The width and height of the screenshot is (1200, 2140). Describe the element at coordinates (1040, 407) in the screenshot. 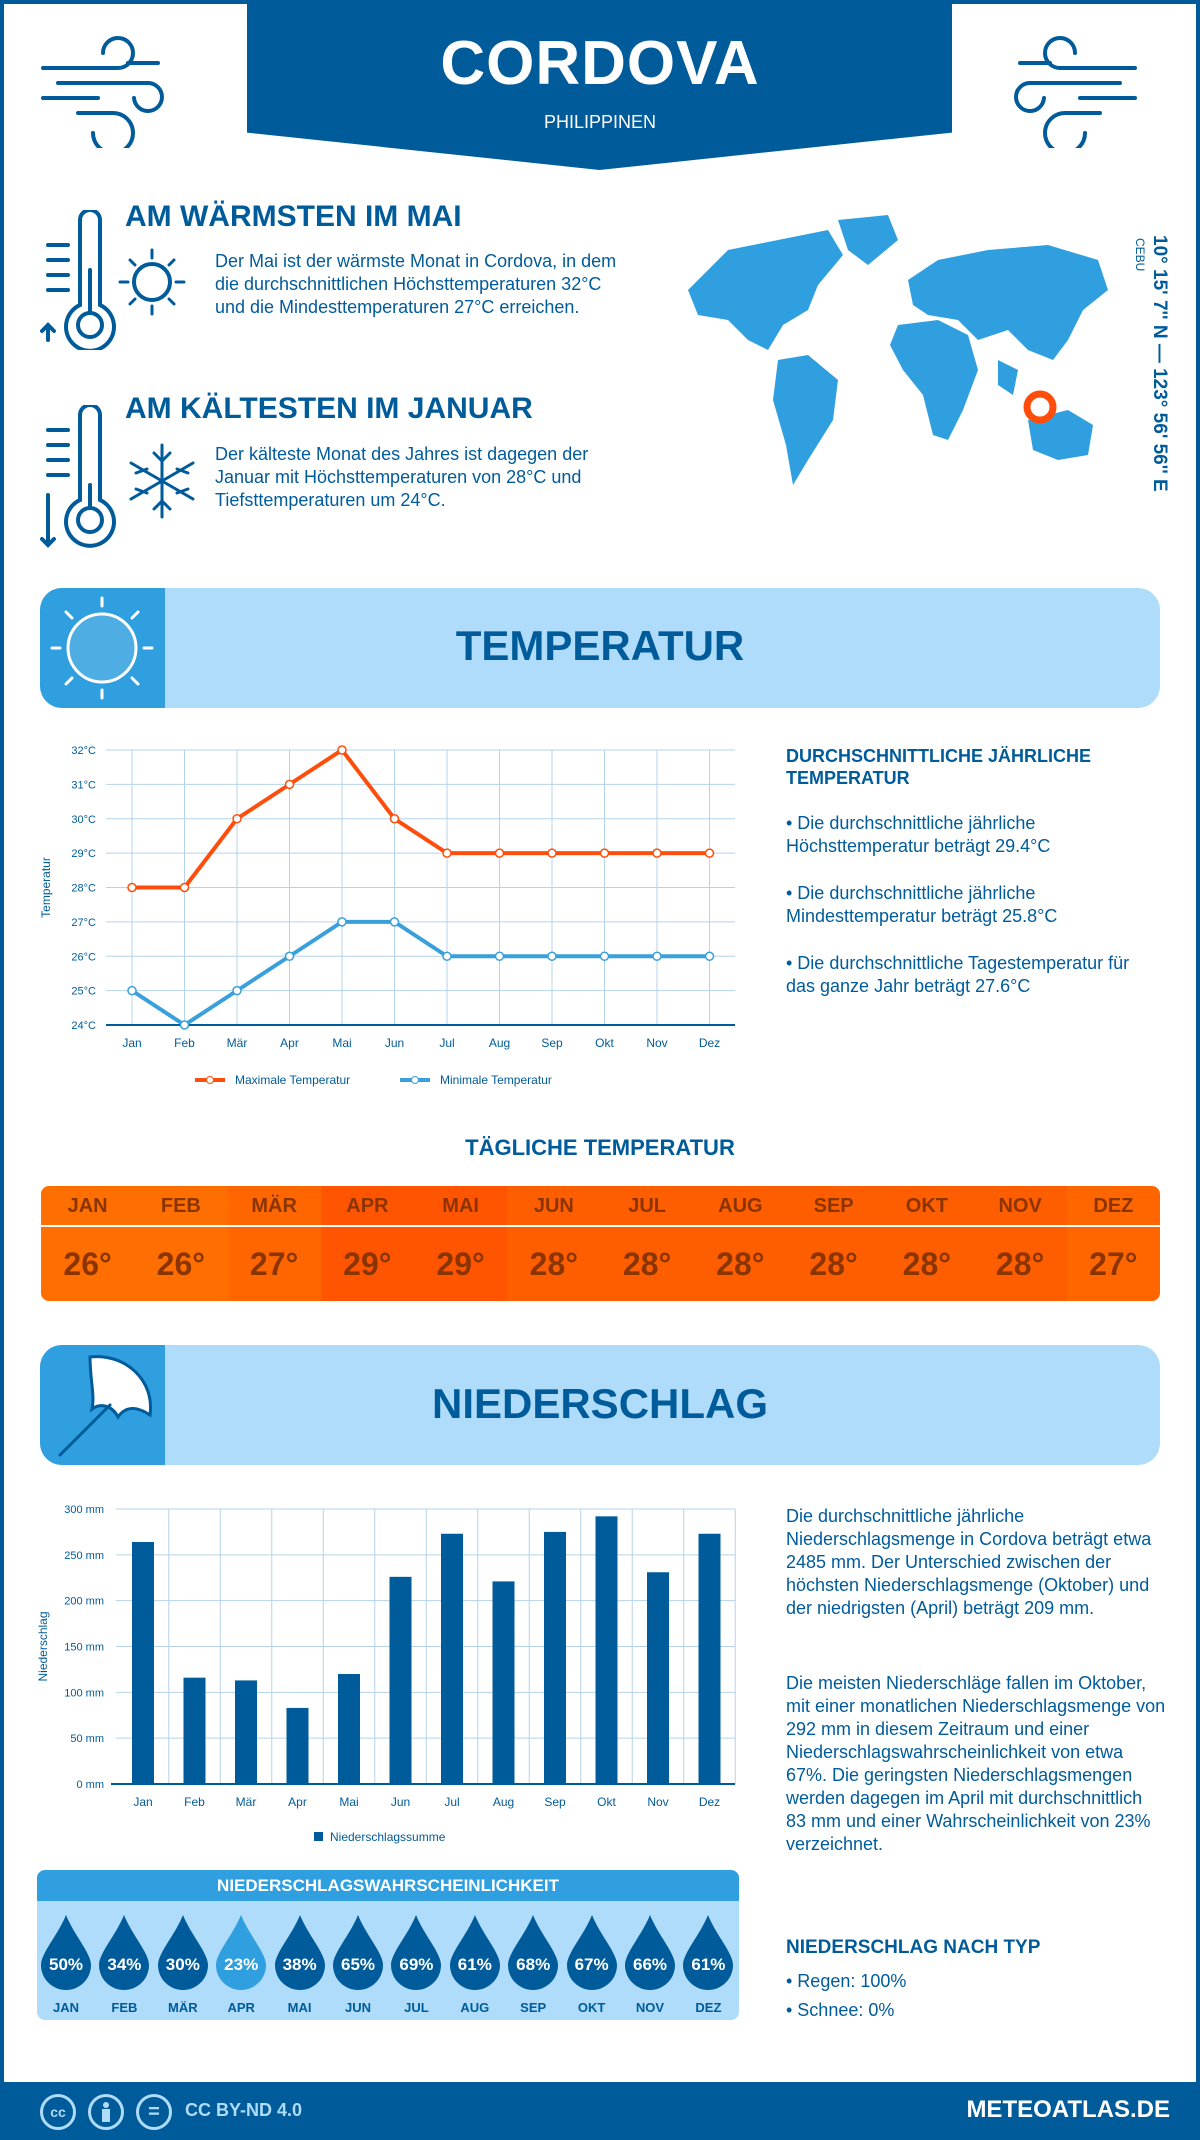

I see `location-marker-icon` at that location.